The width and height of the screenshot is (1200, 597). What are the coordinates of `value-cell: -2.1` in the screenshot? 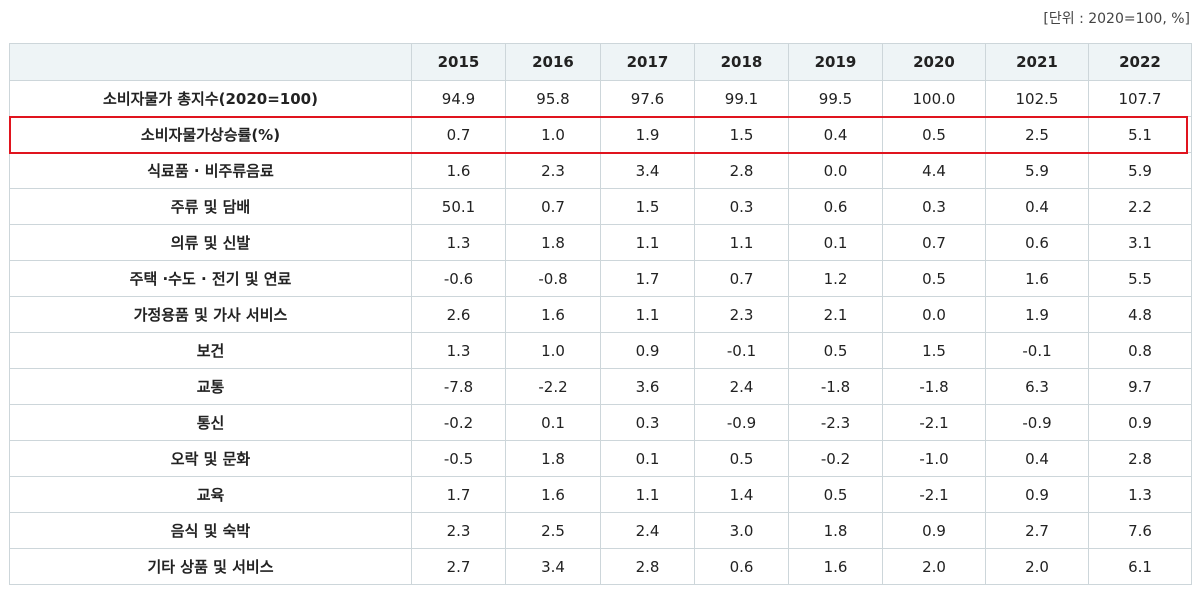 It's located at (934, 422).